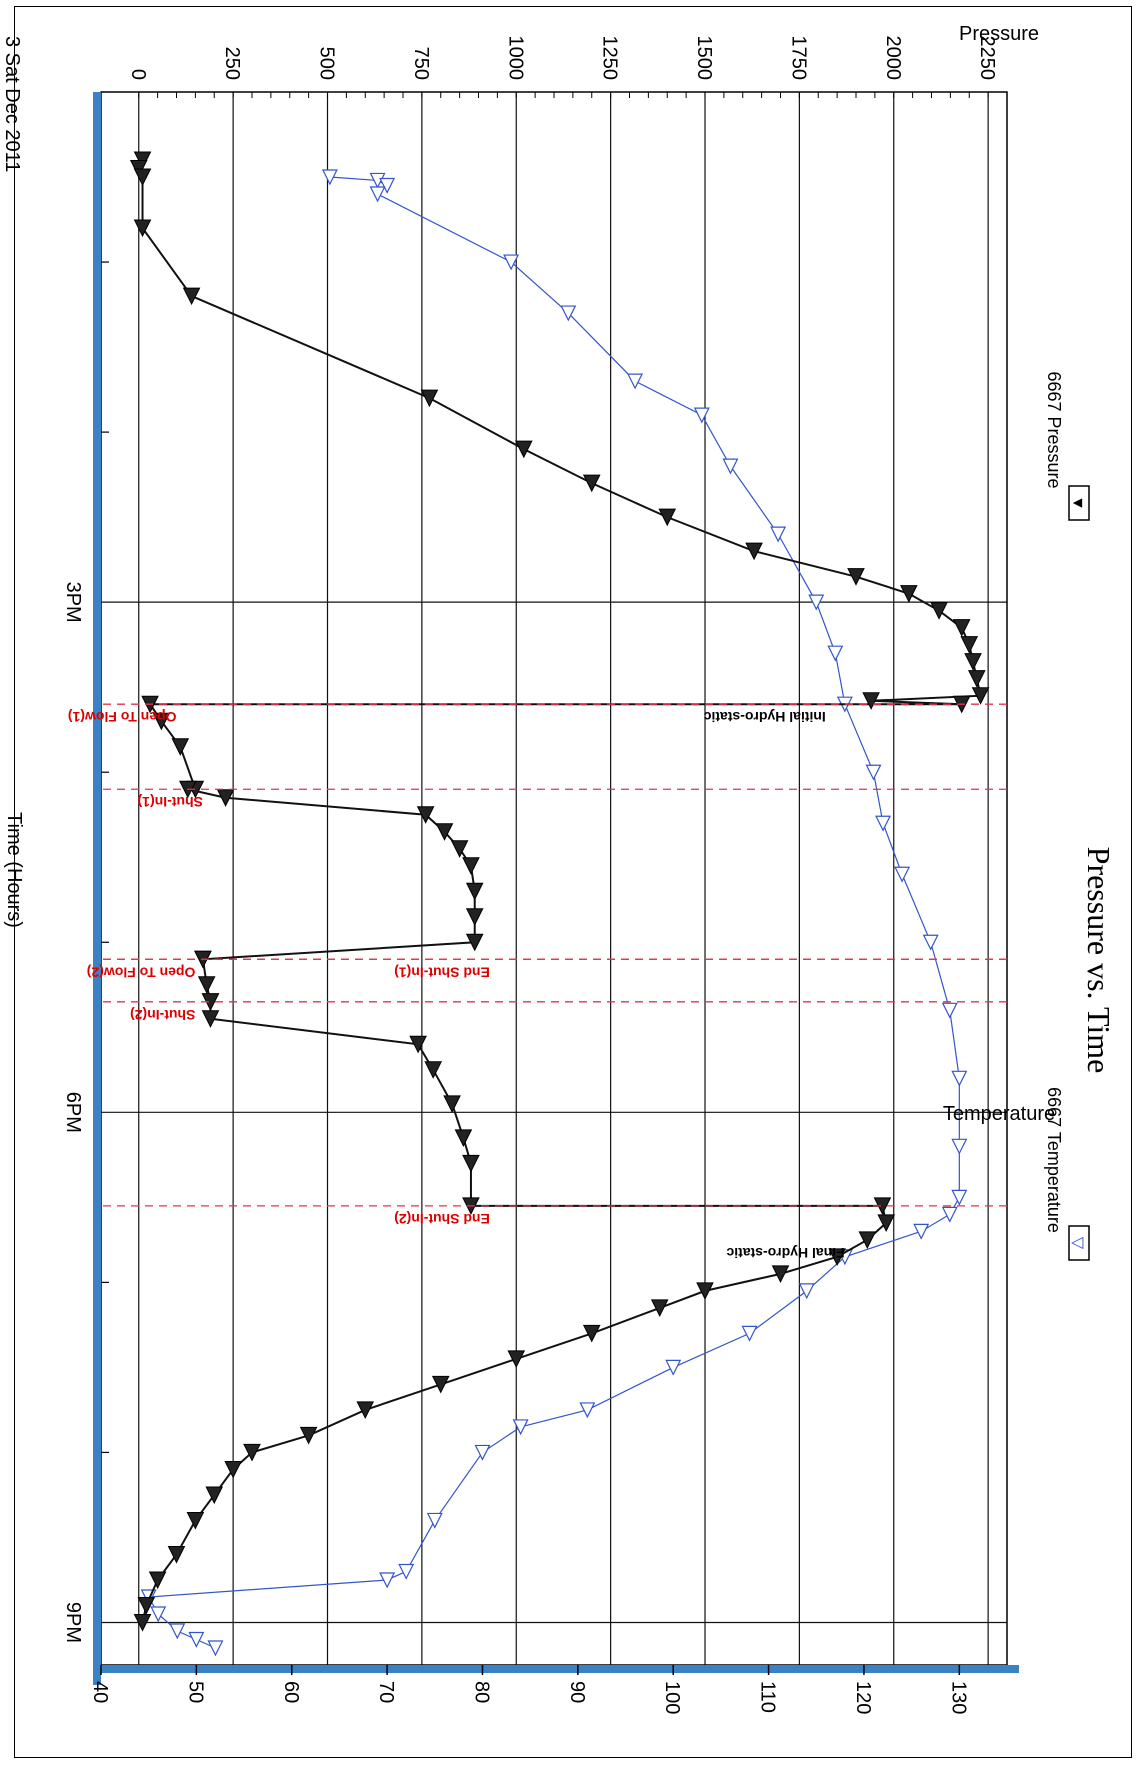  I want to click on time-tick-label: 3PM, so click(73, 602).